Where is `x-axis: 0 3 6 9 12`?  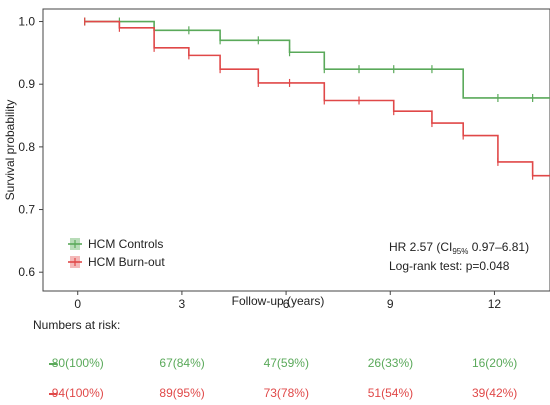
x-axis: 0 3 6 9 12 is located at coordinates (287, 300).